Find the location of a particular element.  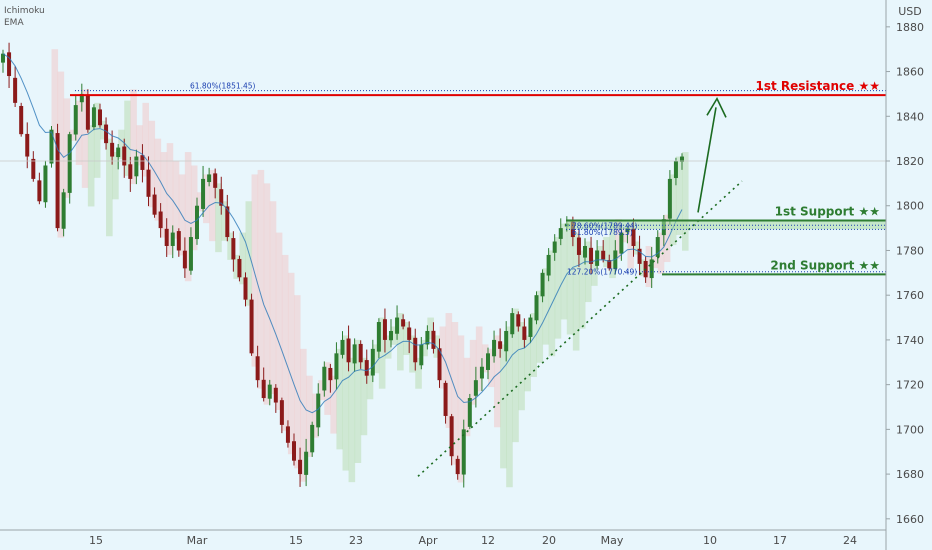

y-tick-label: 1740 is located at coordinates (910, 340).